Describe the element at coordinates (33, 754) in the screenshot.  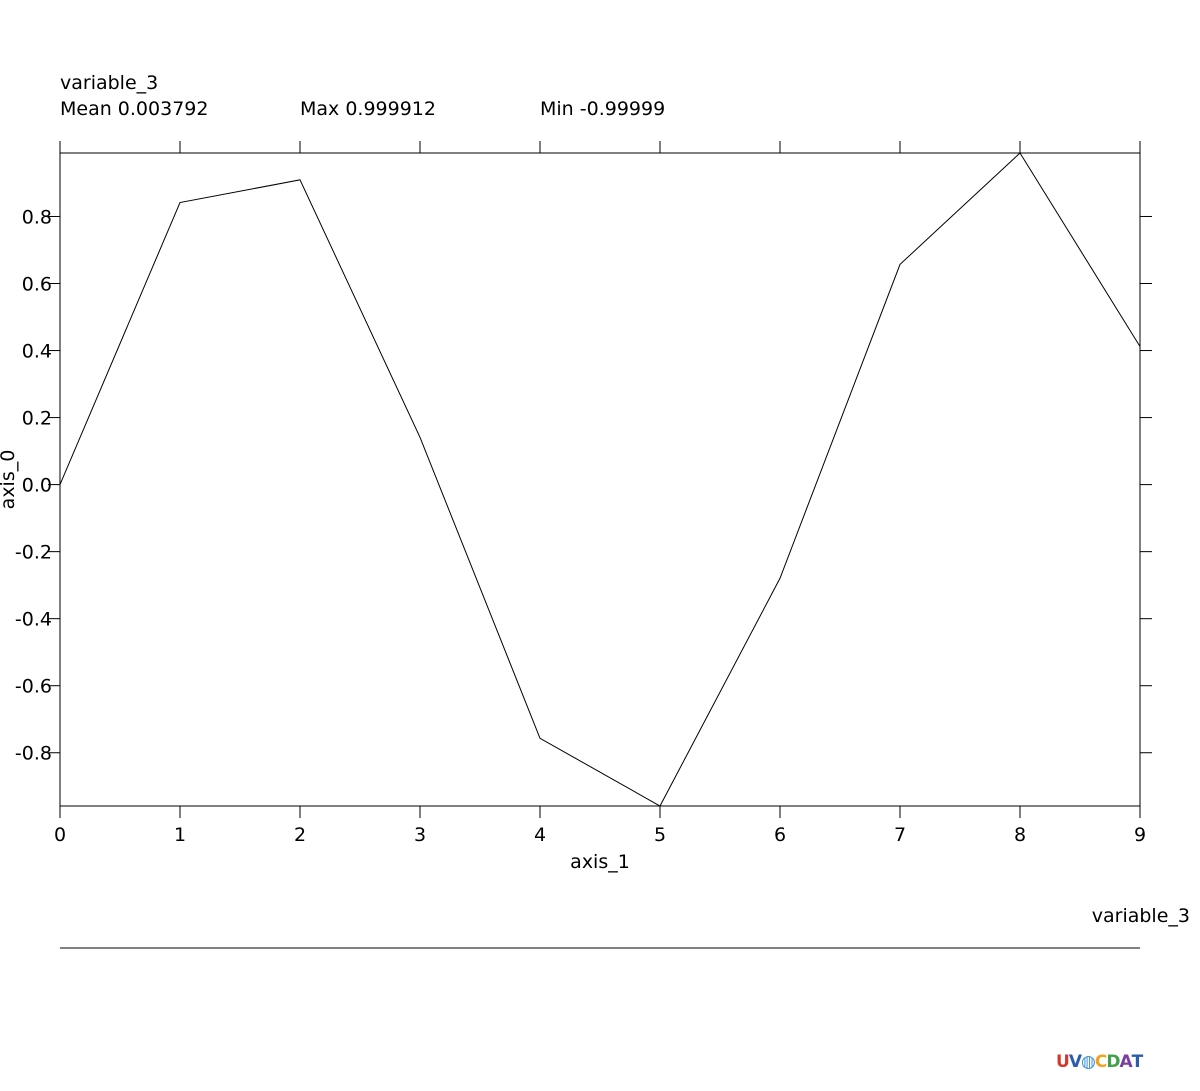
I see `y-tick-label: -0.8` at that location.